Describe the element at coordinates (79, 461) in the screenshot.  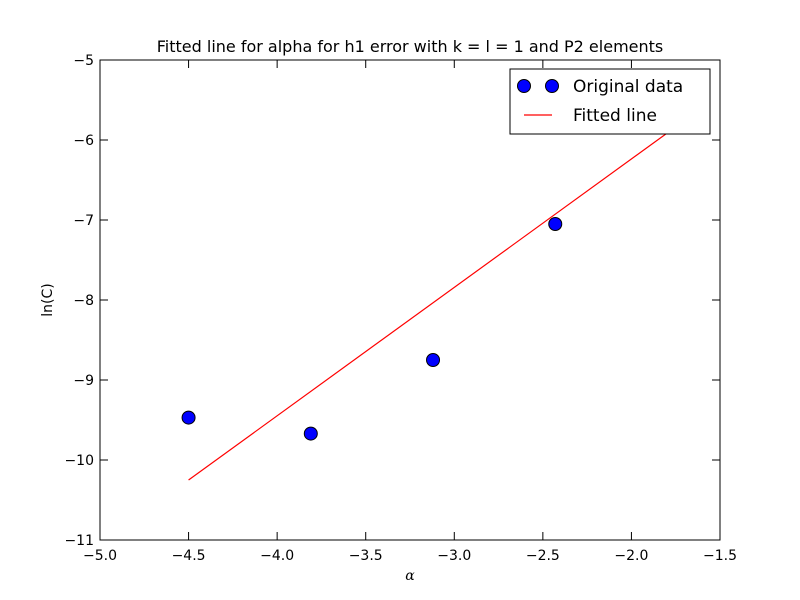
I see `y-tick-label: −10` at that location.